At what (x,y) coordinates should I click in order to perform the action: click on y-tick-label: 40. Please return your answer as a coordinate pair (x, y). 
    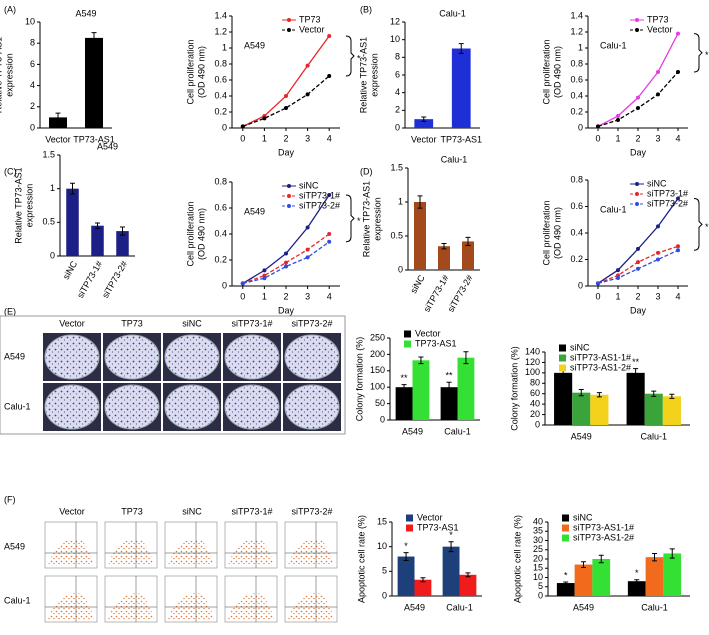
    Looking at the image, I should click on (538, 521).